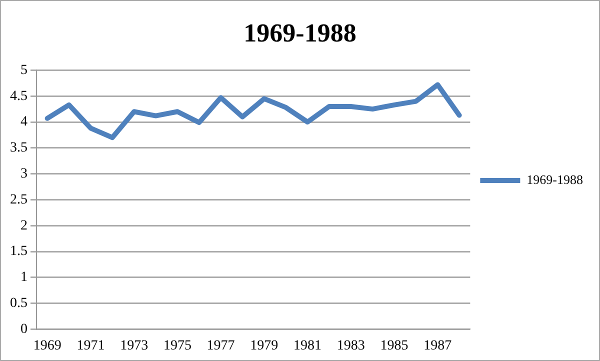 This screenshot has height=361, width=600. Describe the element at coordinates (19, 252) in the screenshot. I see `y-tick-label: 1.5` at that location.